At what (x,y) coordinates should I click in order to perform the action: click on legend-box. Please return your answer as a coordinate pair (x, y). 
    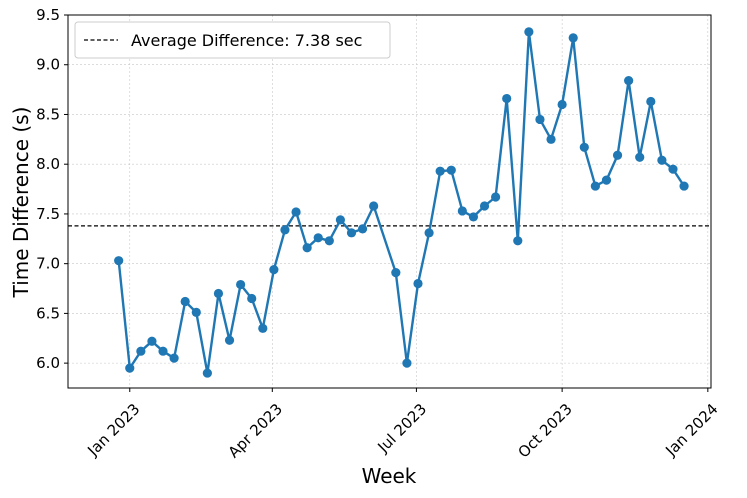
    Looking at the image, I should click on (232, 40).